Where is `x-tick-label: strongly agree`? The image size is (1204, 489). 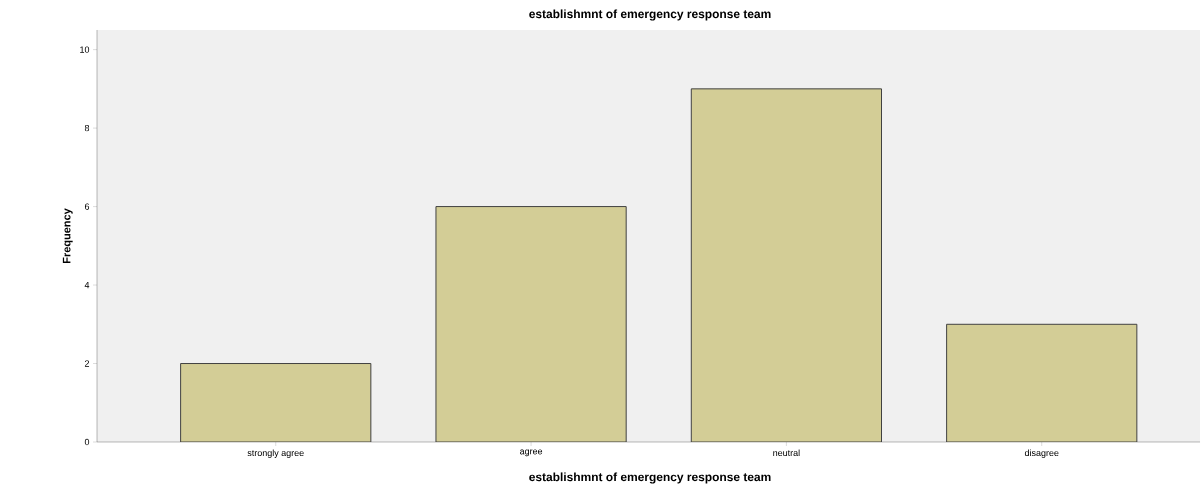
x-tick-label: strongly agree is located at coordinates (275, 453).